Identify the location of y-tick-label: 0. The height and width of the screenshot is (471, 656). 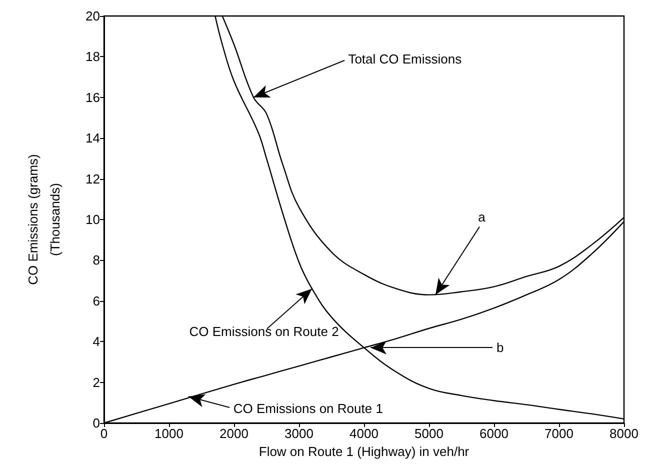
(96, 423).